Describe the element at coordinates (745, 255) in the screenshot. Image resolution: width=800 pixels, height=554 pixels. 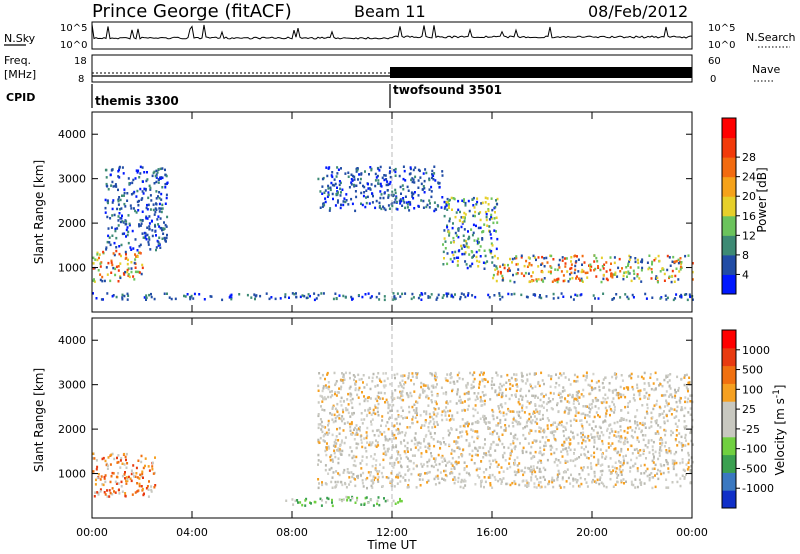
I see `colorbar-tick-label: 8` at that location.